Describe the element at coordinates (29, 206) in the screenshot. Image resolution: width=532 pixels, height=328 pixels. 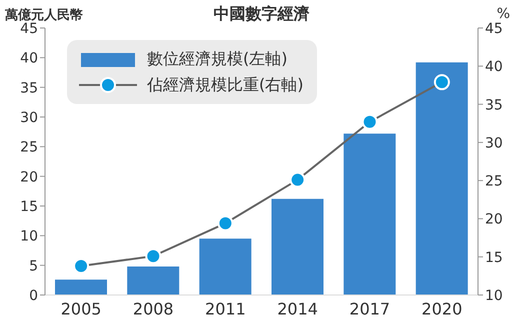
I see `y-tick-label: 15` at that location.